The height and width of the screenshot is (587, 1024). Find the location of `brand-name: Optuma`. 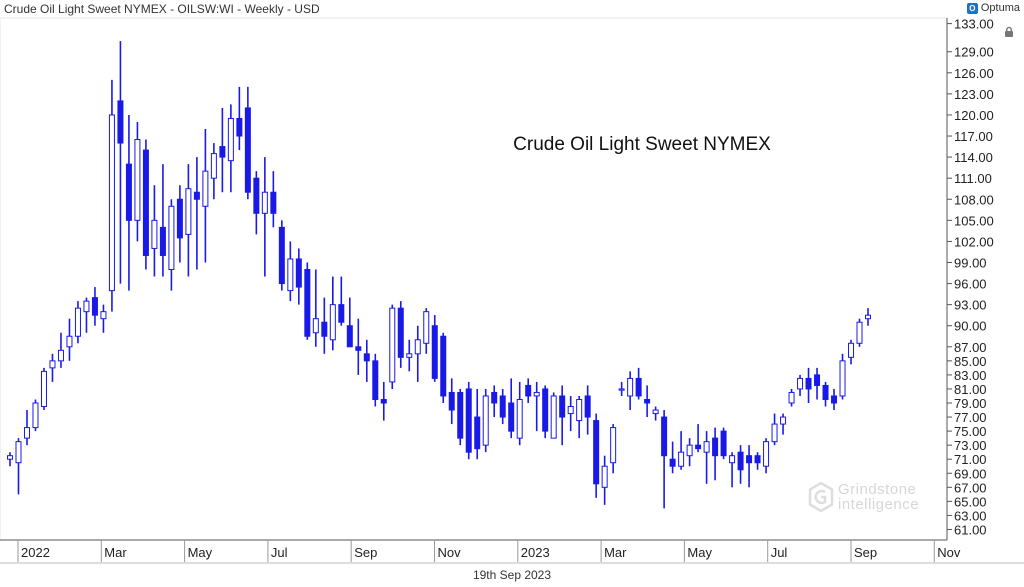

brand-name: Optuma is located at coordinates (1000, 8).